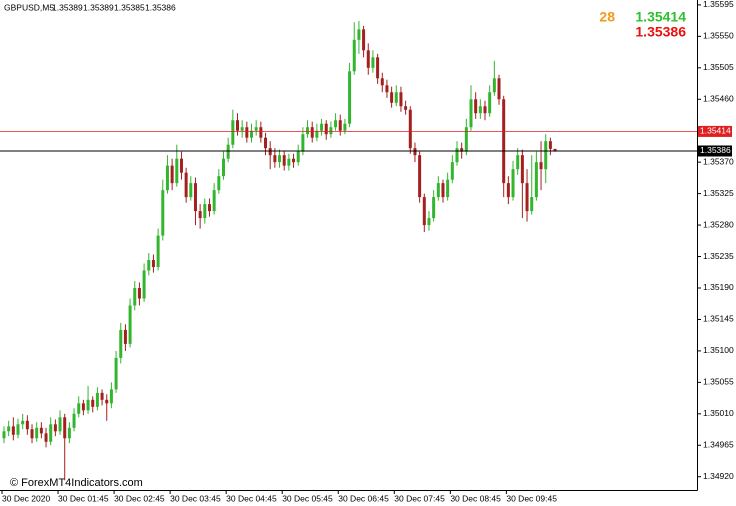 Image resolution: width=736 pixels, height=506 pixels. Describe the element at coordinates (195, 498) in the screenshot. I see `x-tick-label: 30 Dec 03:45` at that location.